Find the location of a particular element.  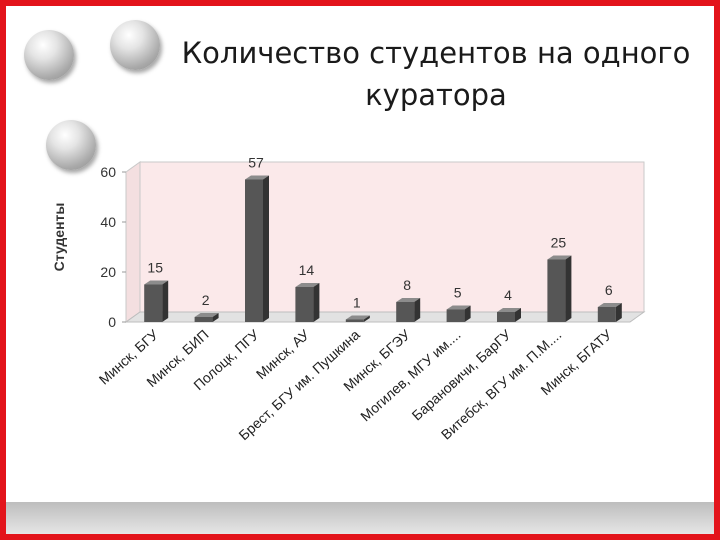

data-label: 25 is located at coordinates (559, 243).